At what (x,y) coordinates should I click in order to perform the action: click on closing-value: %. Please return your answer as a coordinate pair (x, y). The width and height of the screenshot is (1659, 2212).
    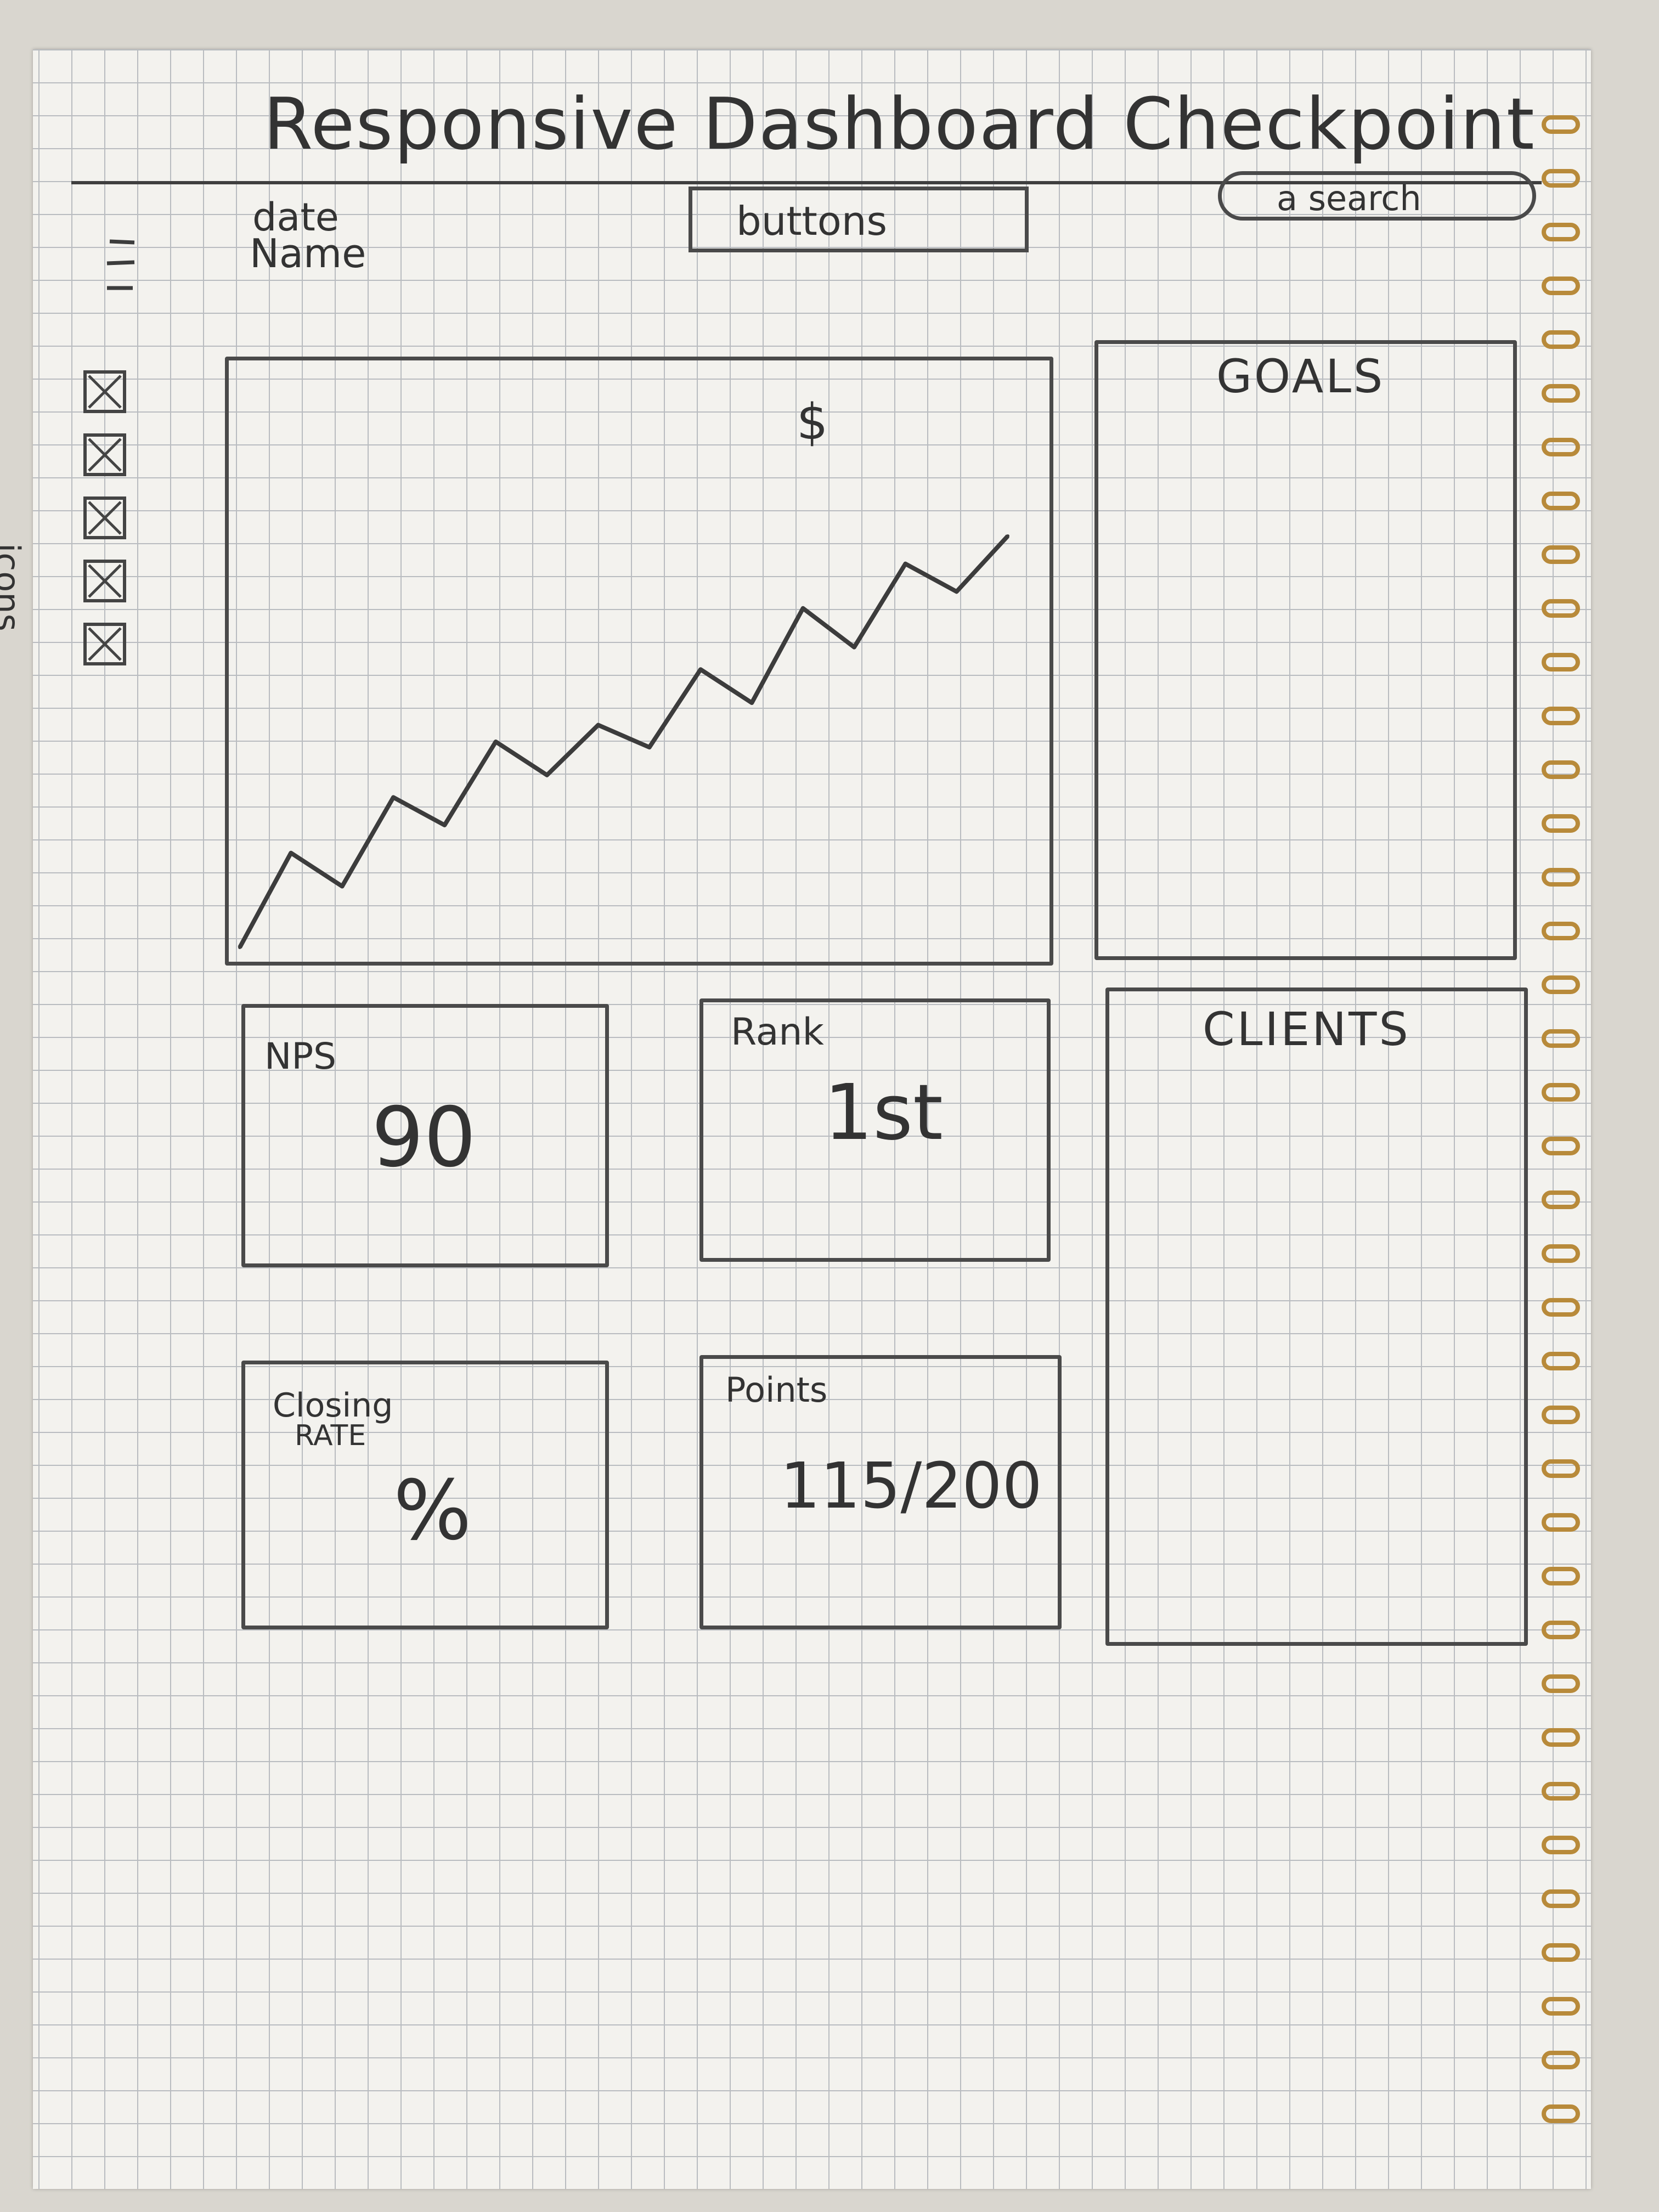
    Looking at the image, I should click on (432, 1511).